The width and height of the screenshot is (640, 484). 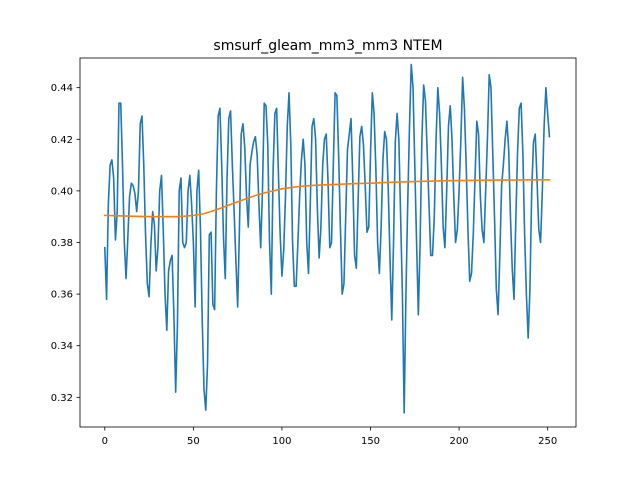 I want to click on chart-title: smsurf_gleam_mm3_mm3 NTEM, so click(x=327, y=46).